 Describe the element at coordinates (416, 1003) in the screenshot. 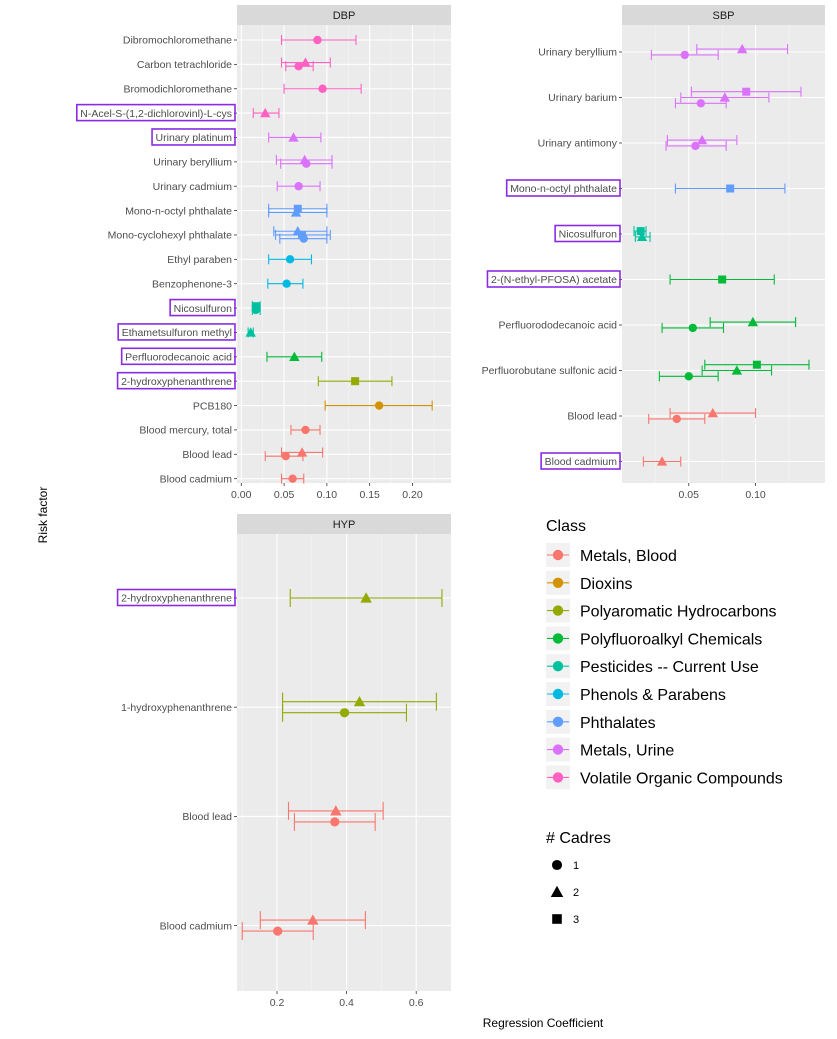

I see `x-tick-label: 0.6` at that location.